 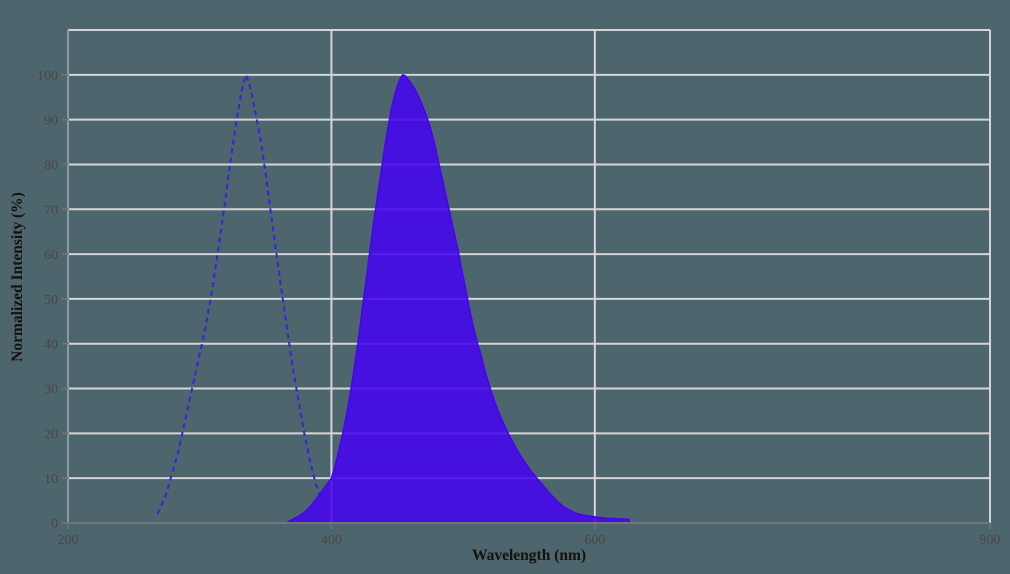 I want to click on y-tick-label: 30, so click(x=51, y=390).